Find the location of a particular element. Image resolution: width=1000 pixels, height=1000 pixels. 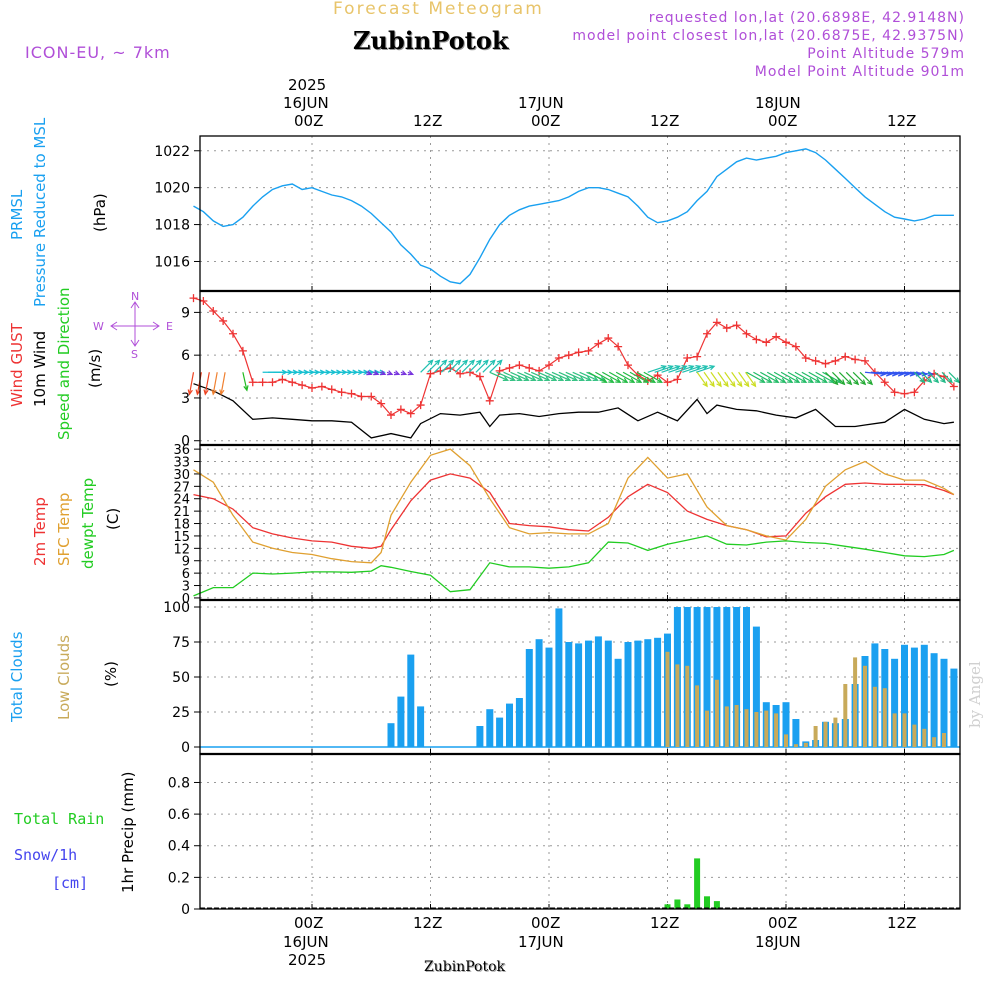

model-point-altitude: Model Point Altitude 901m is located at coordinates (859, 72).